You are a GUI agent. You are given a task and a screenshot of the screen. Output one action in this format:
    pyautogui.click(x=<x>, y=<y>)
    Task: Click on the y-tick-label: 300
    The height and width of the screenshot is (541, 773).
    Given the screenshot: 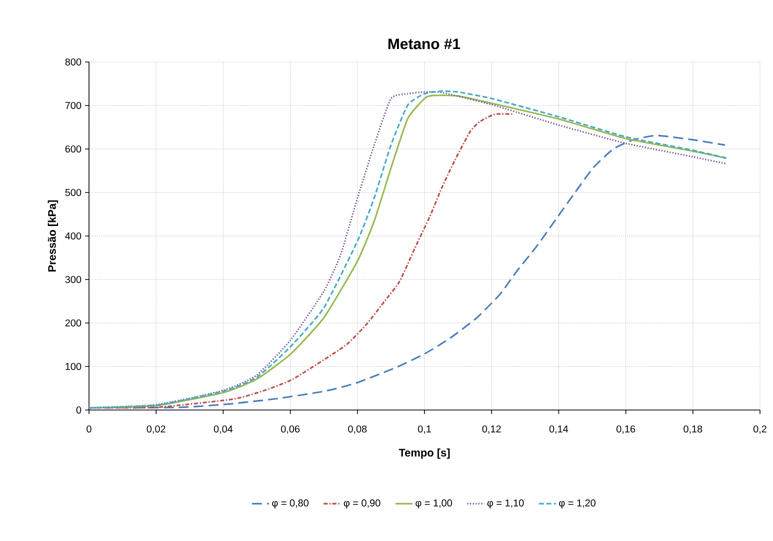 What is the action you would take?
    pyautogui.click(x=73, y=280)
    